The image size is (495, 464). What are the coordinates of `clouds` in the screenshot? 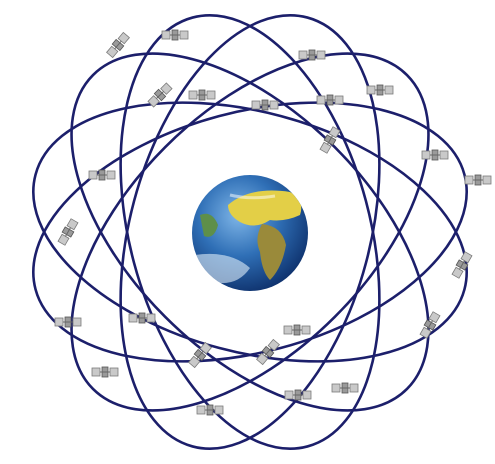 It's located at (252, 196).